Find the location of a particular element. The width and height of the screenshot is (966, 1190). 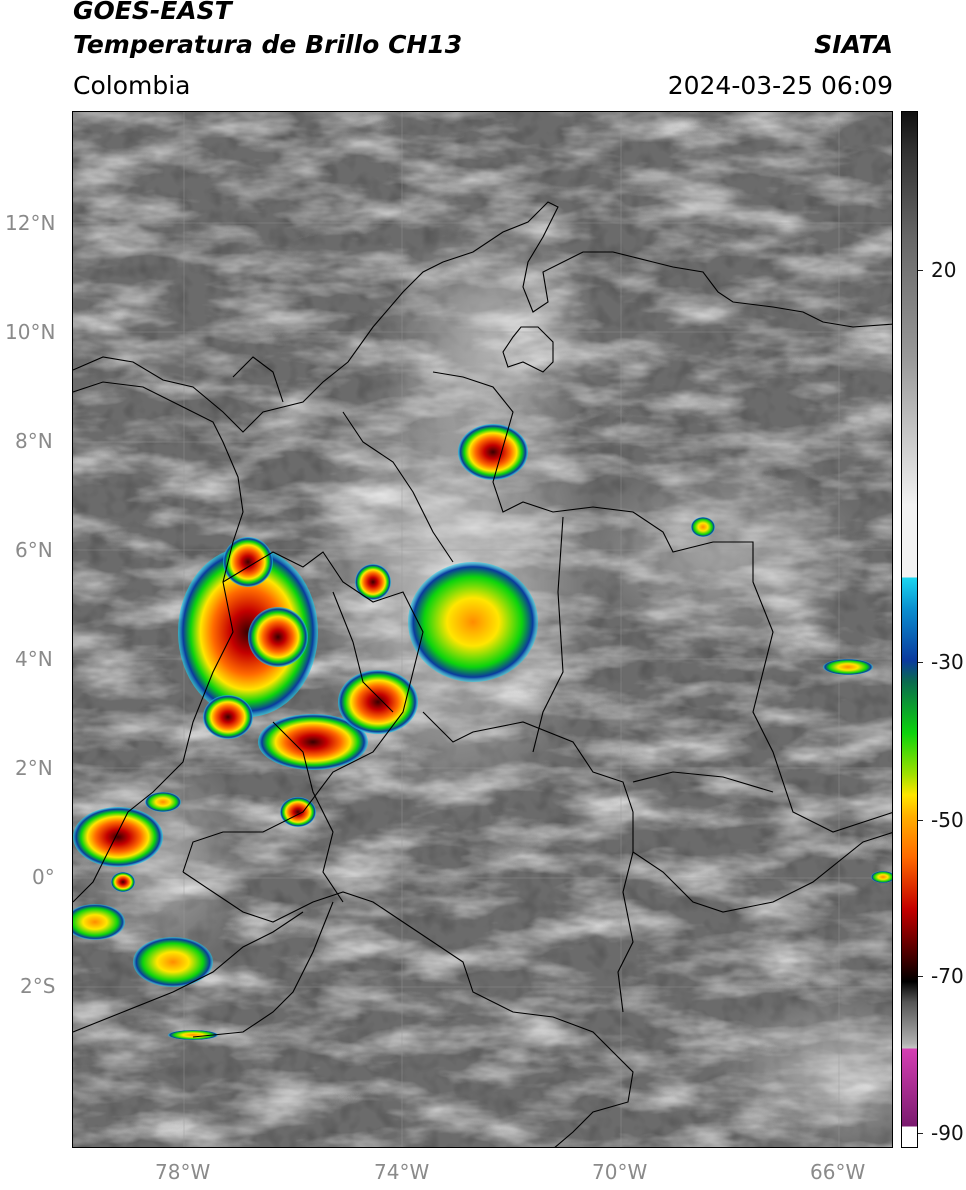

source-label: SIATA is located at coordinates (853, 44).